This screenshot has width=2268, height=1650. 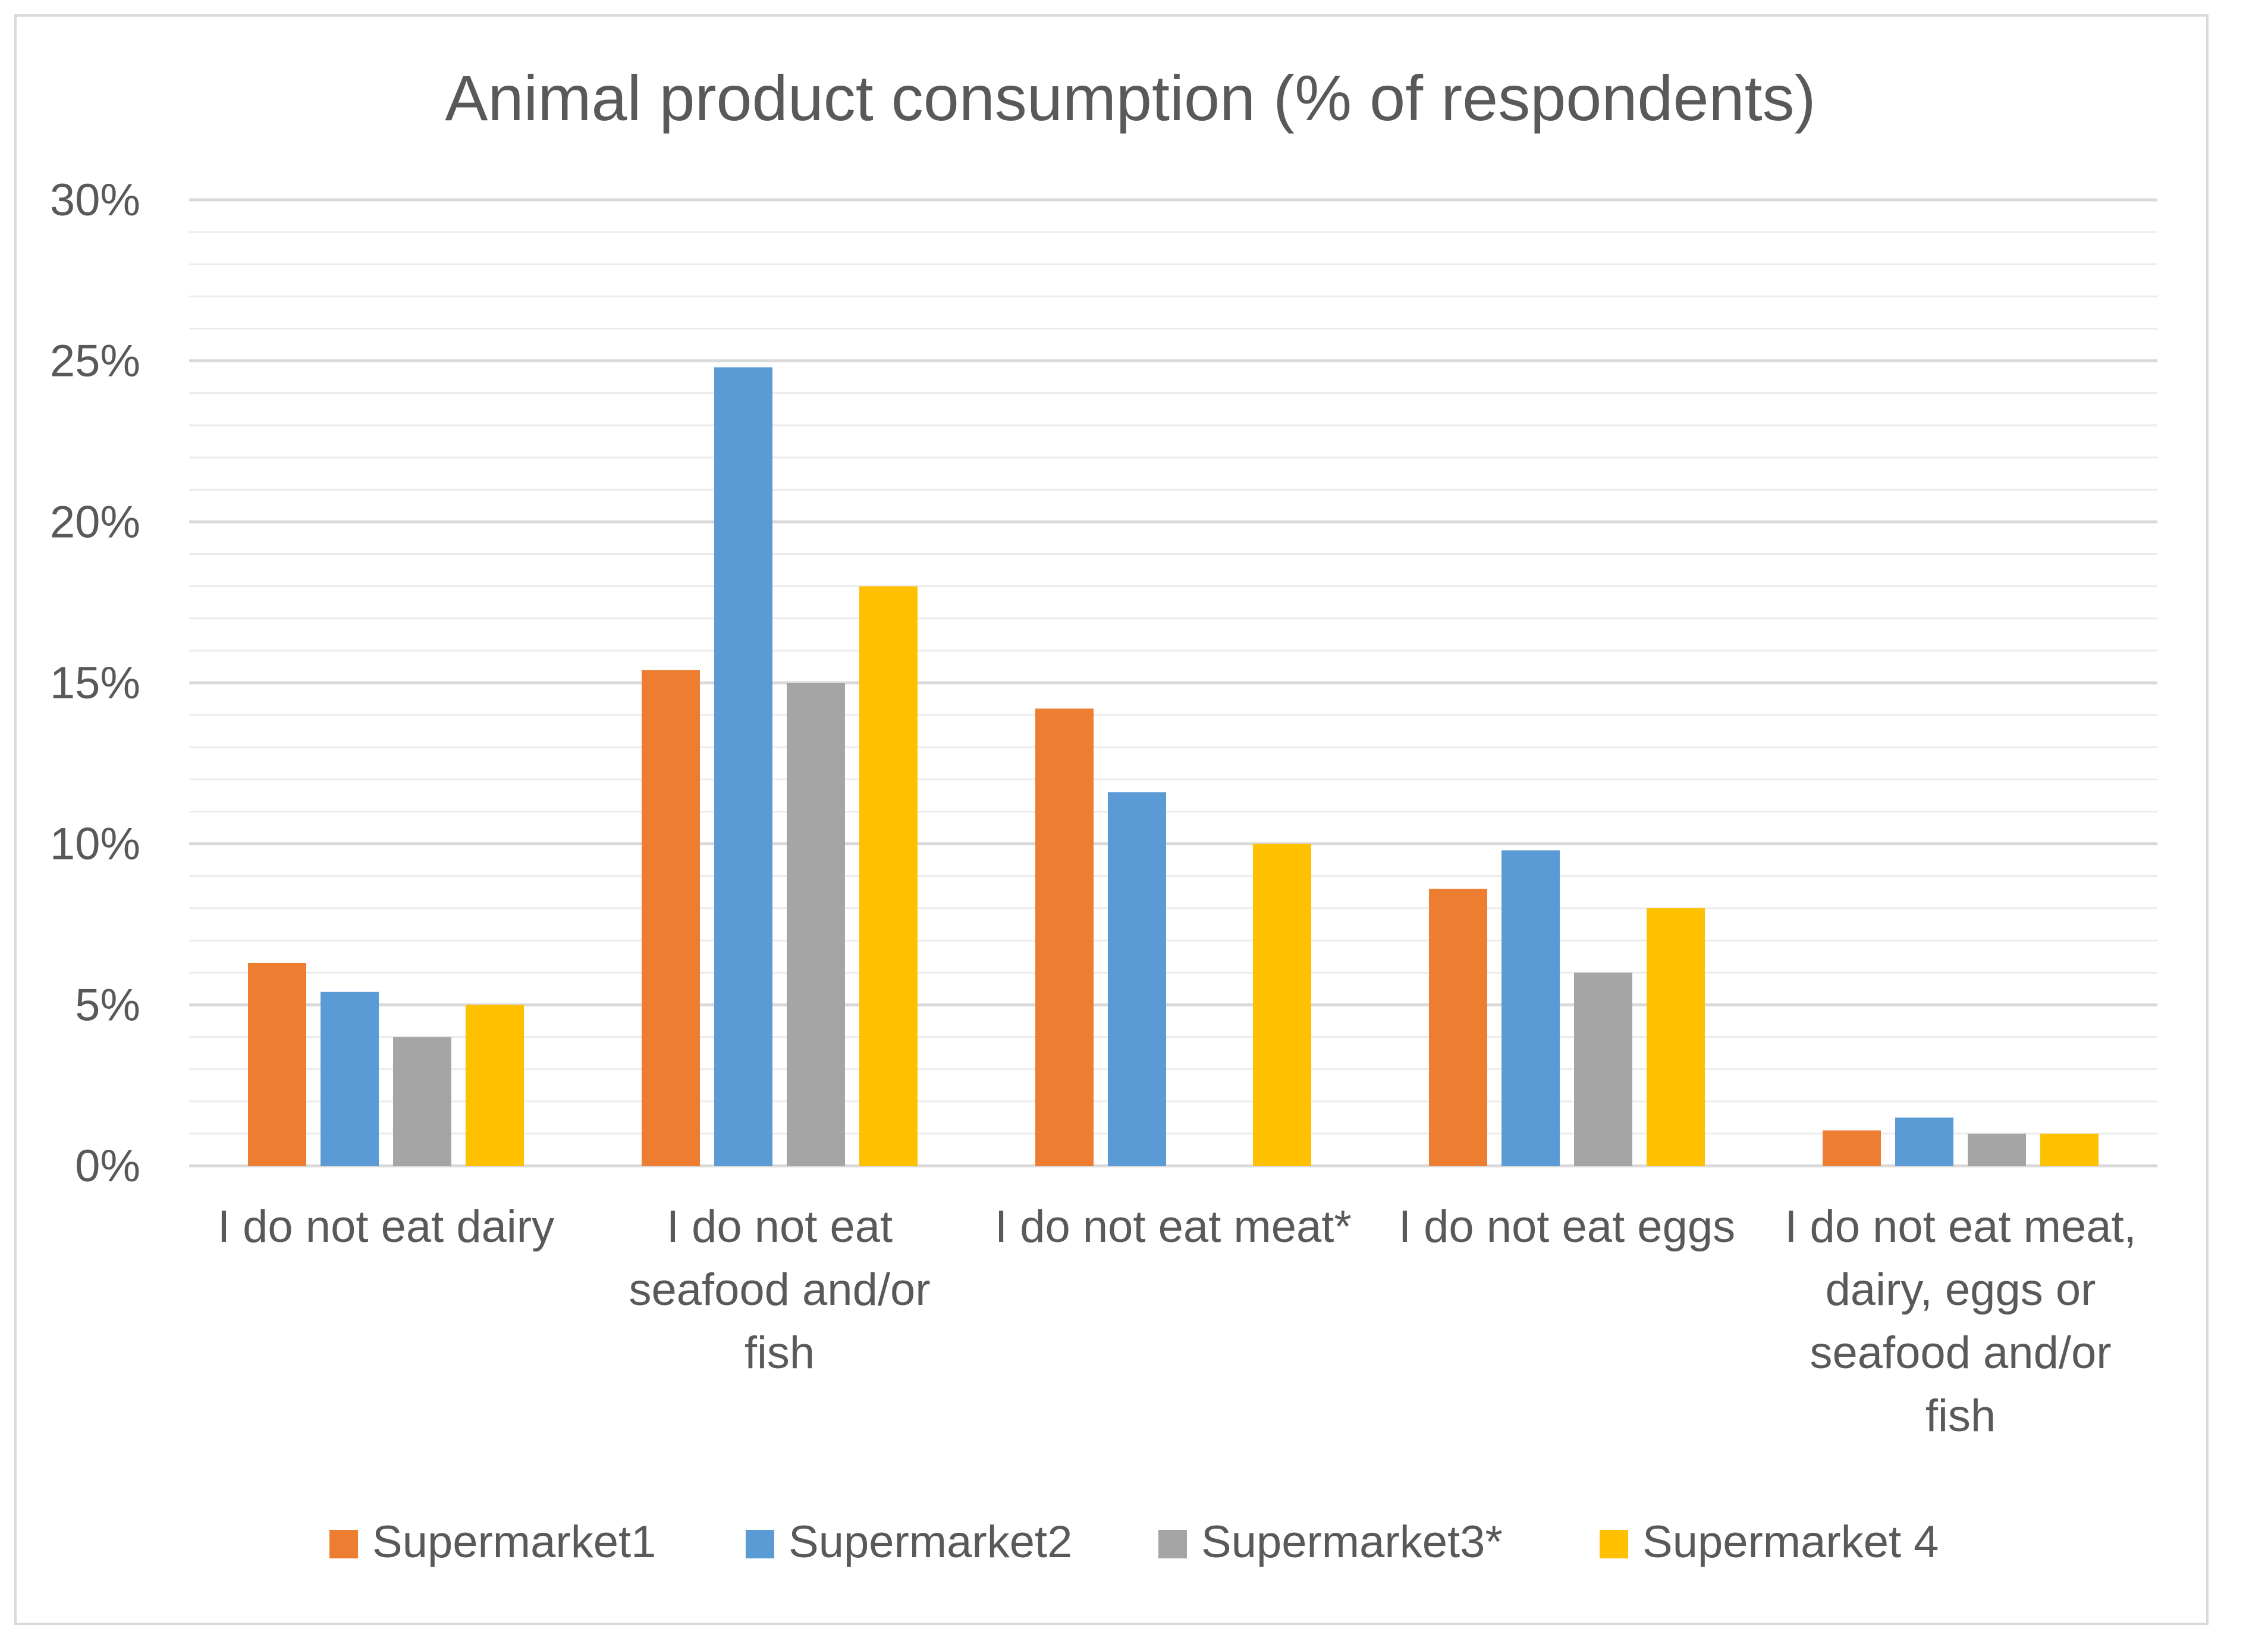 What do you see at coordinates (1352, 1542) in the screenshot?
I see `legend-label: Supermarket3*` at bounding box center [1352, 1542].